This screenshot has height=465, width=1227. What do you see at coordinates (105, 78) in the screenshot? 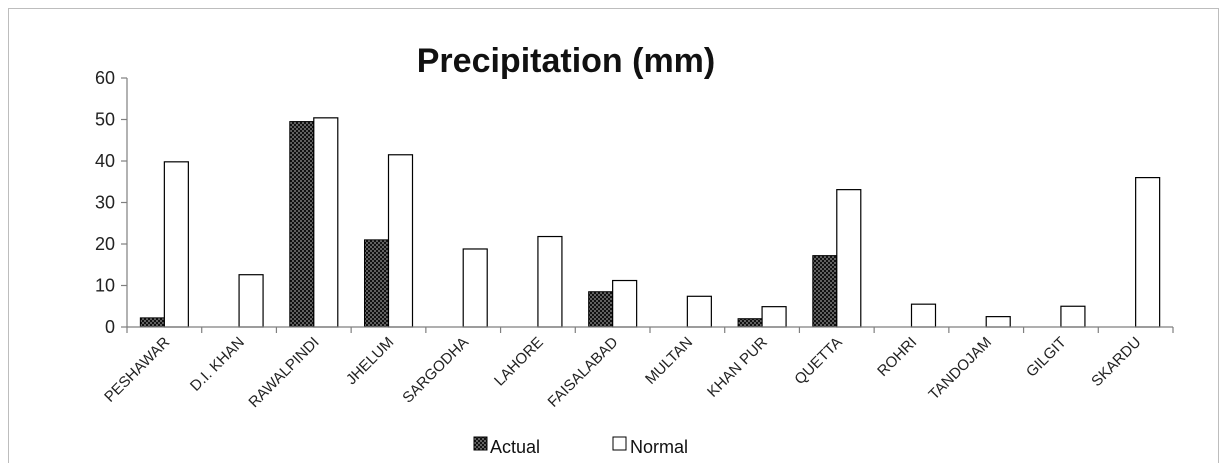
I see `y-tick-label: 60` at bounding box center [105, 78].